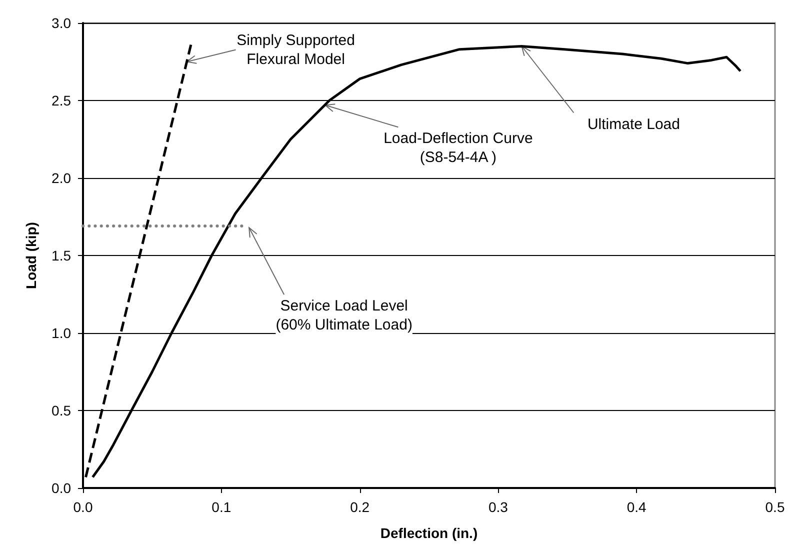  I want to click on x-tick-label: 0.5, so click(775, 507).